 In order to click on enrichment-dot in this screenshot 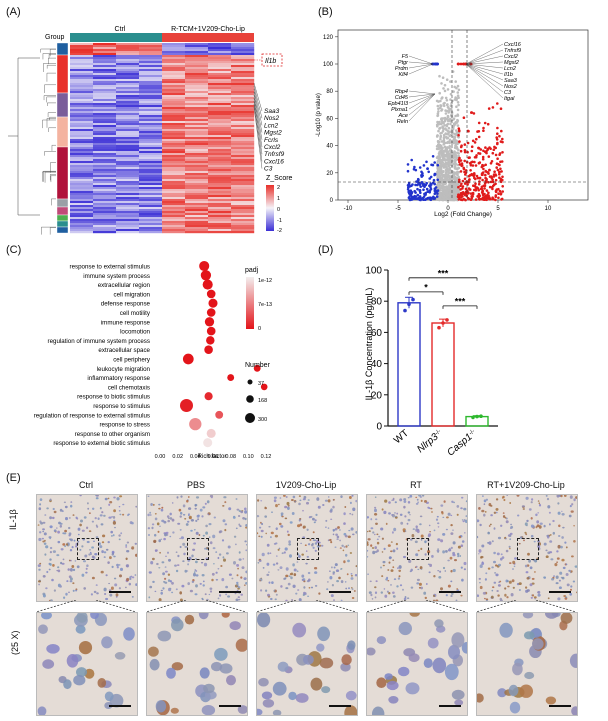, I will do `click(211, 433)`.